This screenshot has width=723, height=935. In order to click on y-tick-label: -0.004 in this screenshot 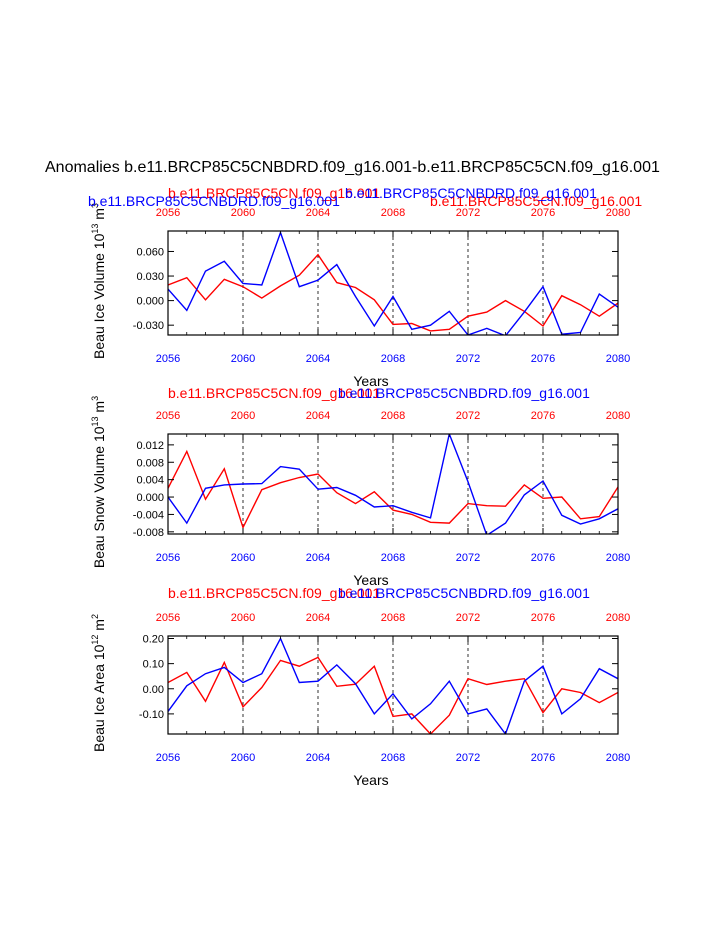, I will do `click(148, 515)`.